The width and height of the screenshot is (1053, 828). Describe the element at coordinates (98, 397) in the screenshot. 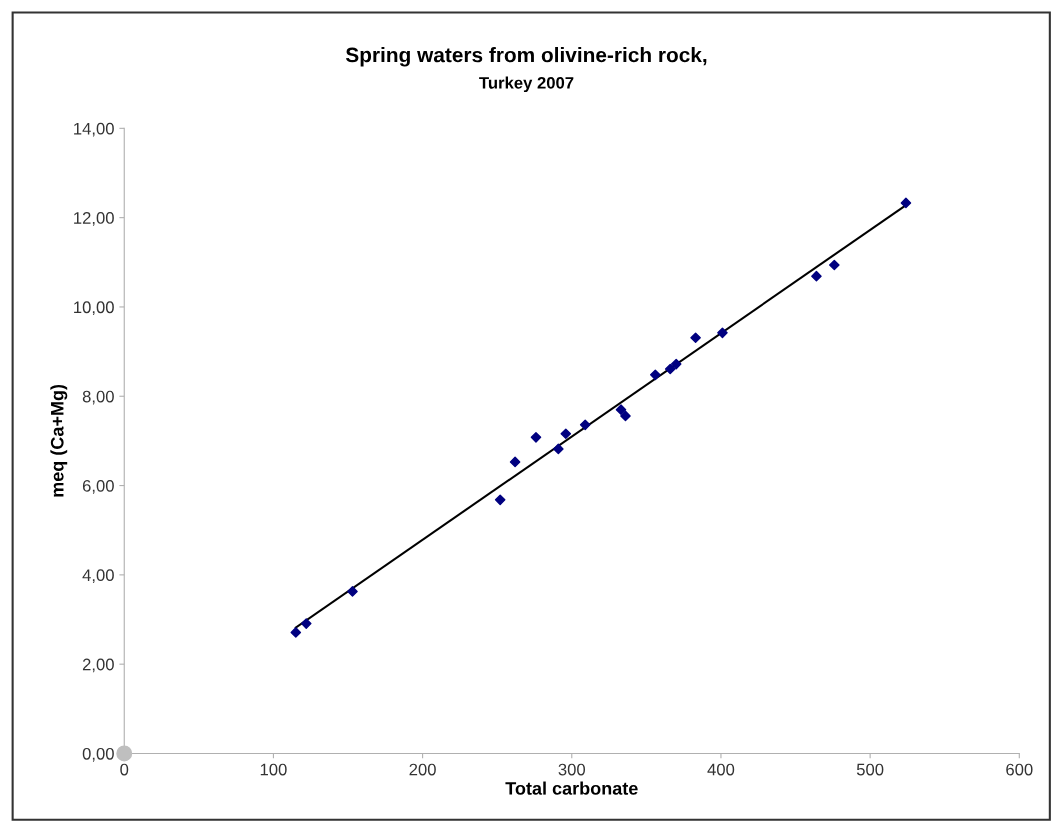

I see `y-tick-label: 8,00` at that location.